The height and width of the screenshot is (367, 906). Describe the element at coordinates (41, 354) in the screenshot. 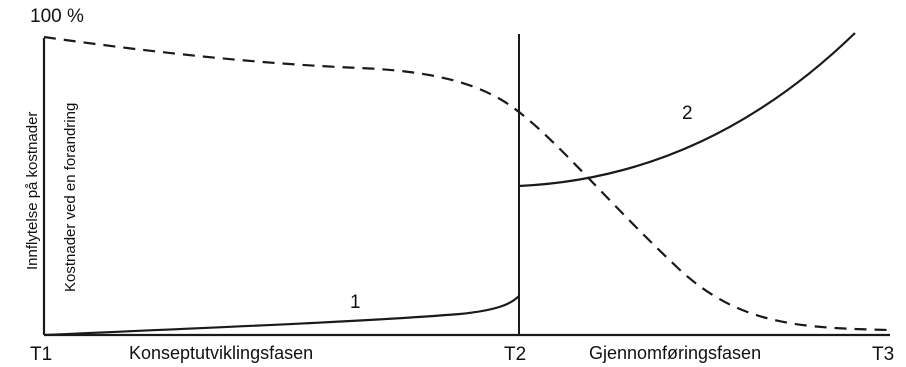

I see `time-label-t1: T1` at that location.